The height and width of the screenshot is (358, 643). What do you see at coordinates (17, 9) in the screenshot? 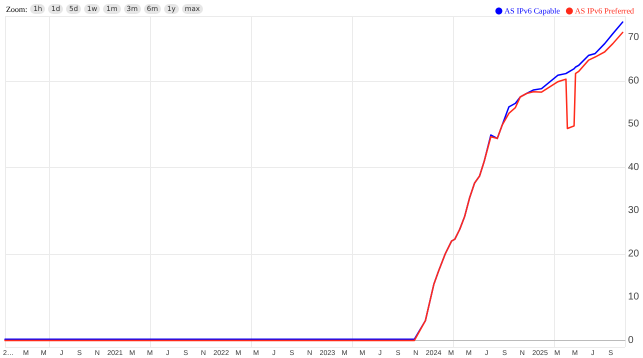
I see `text: Zoom:` at bounding box center [17, 9].